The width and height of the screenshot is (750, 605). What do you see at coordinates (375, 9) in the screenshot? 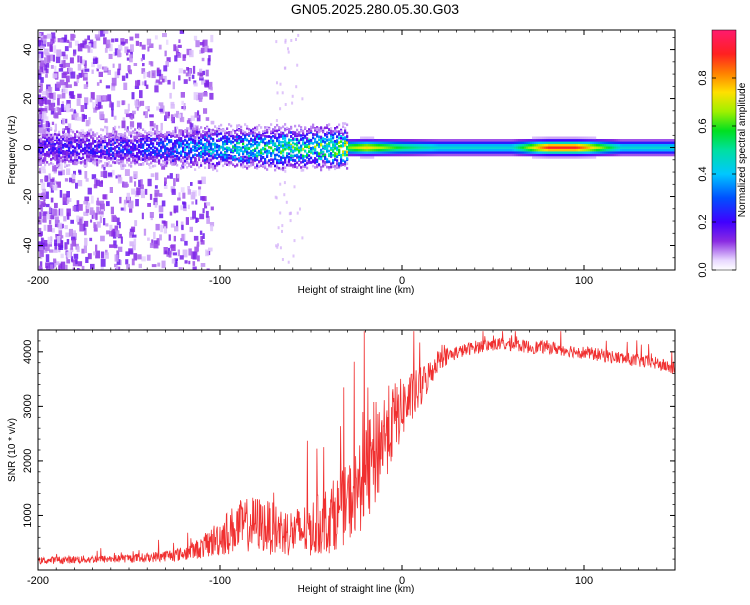
I see `chart-title: GN05.2025.280.05.30.G03` at bounding box center [375, 9].